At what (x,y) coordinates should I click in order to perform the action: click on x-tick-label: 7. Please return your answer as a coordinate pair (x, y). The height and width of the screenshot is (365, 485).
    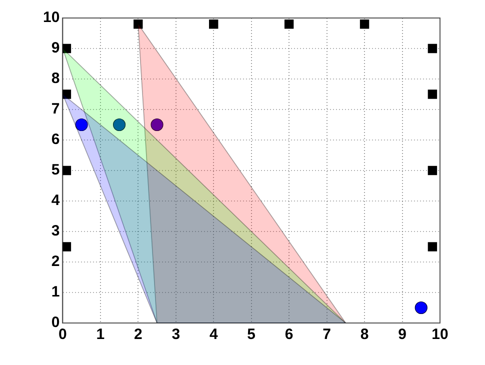
    Looking at the image, I should click on (326, 335).